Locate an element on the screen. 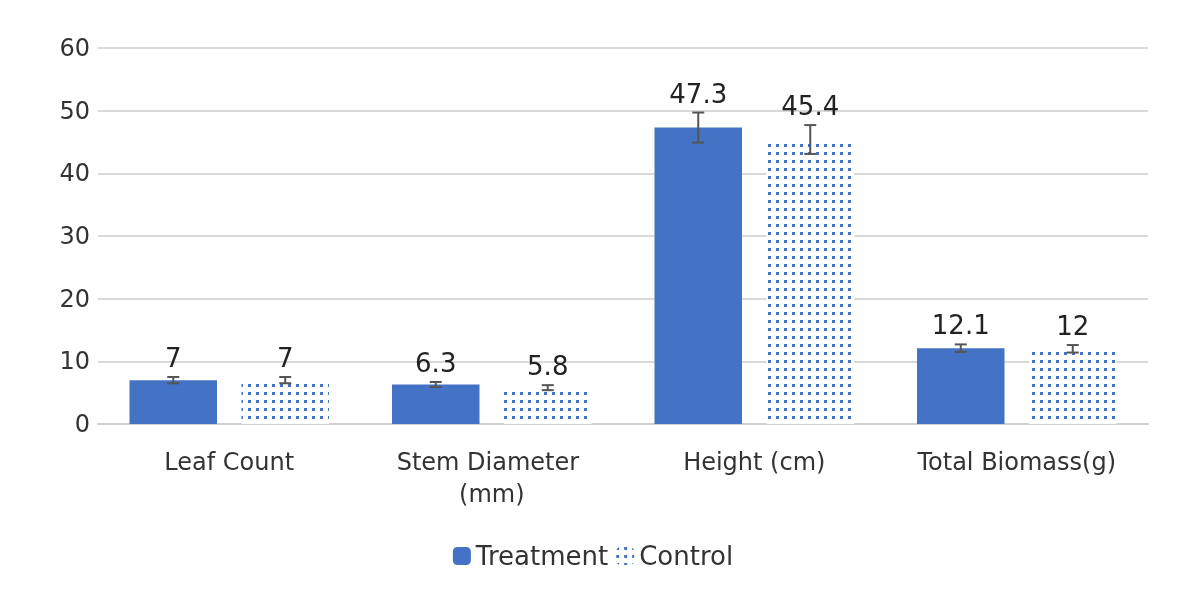  y-tick-label: 20 is located at coordinates (74, 298).